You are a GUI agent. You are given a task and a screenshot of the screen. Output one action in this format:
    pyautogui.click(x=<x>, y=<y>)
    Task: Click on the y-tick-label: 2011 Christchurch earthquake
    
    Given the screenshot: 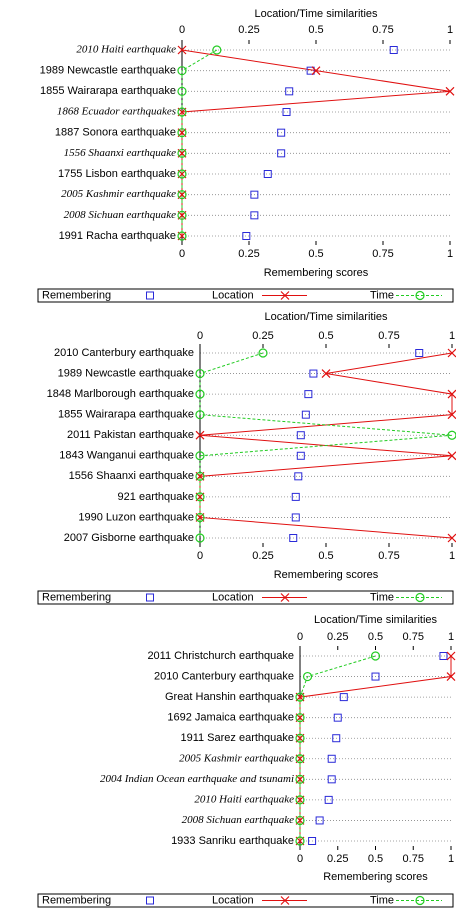 What is the action you would take?
    pyautogui.click(x=220, y=656)
    